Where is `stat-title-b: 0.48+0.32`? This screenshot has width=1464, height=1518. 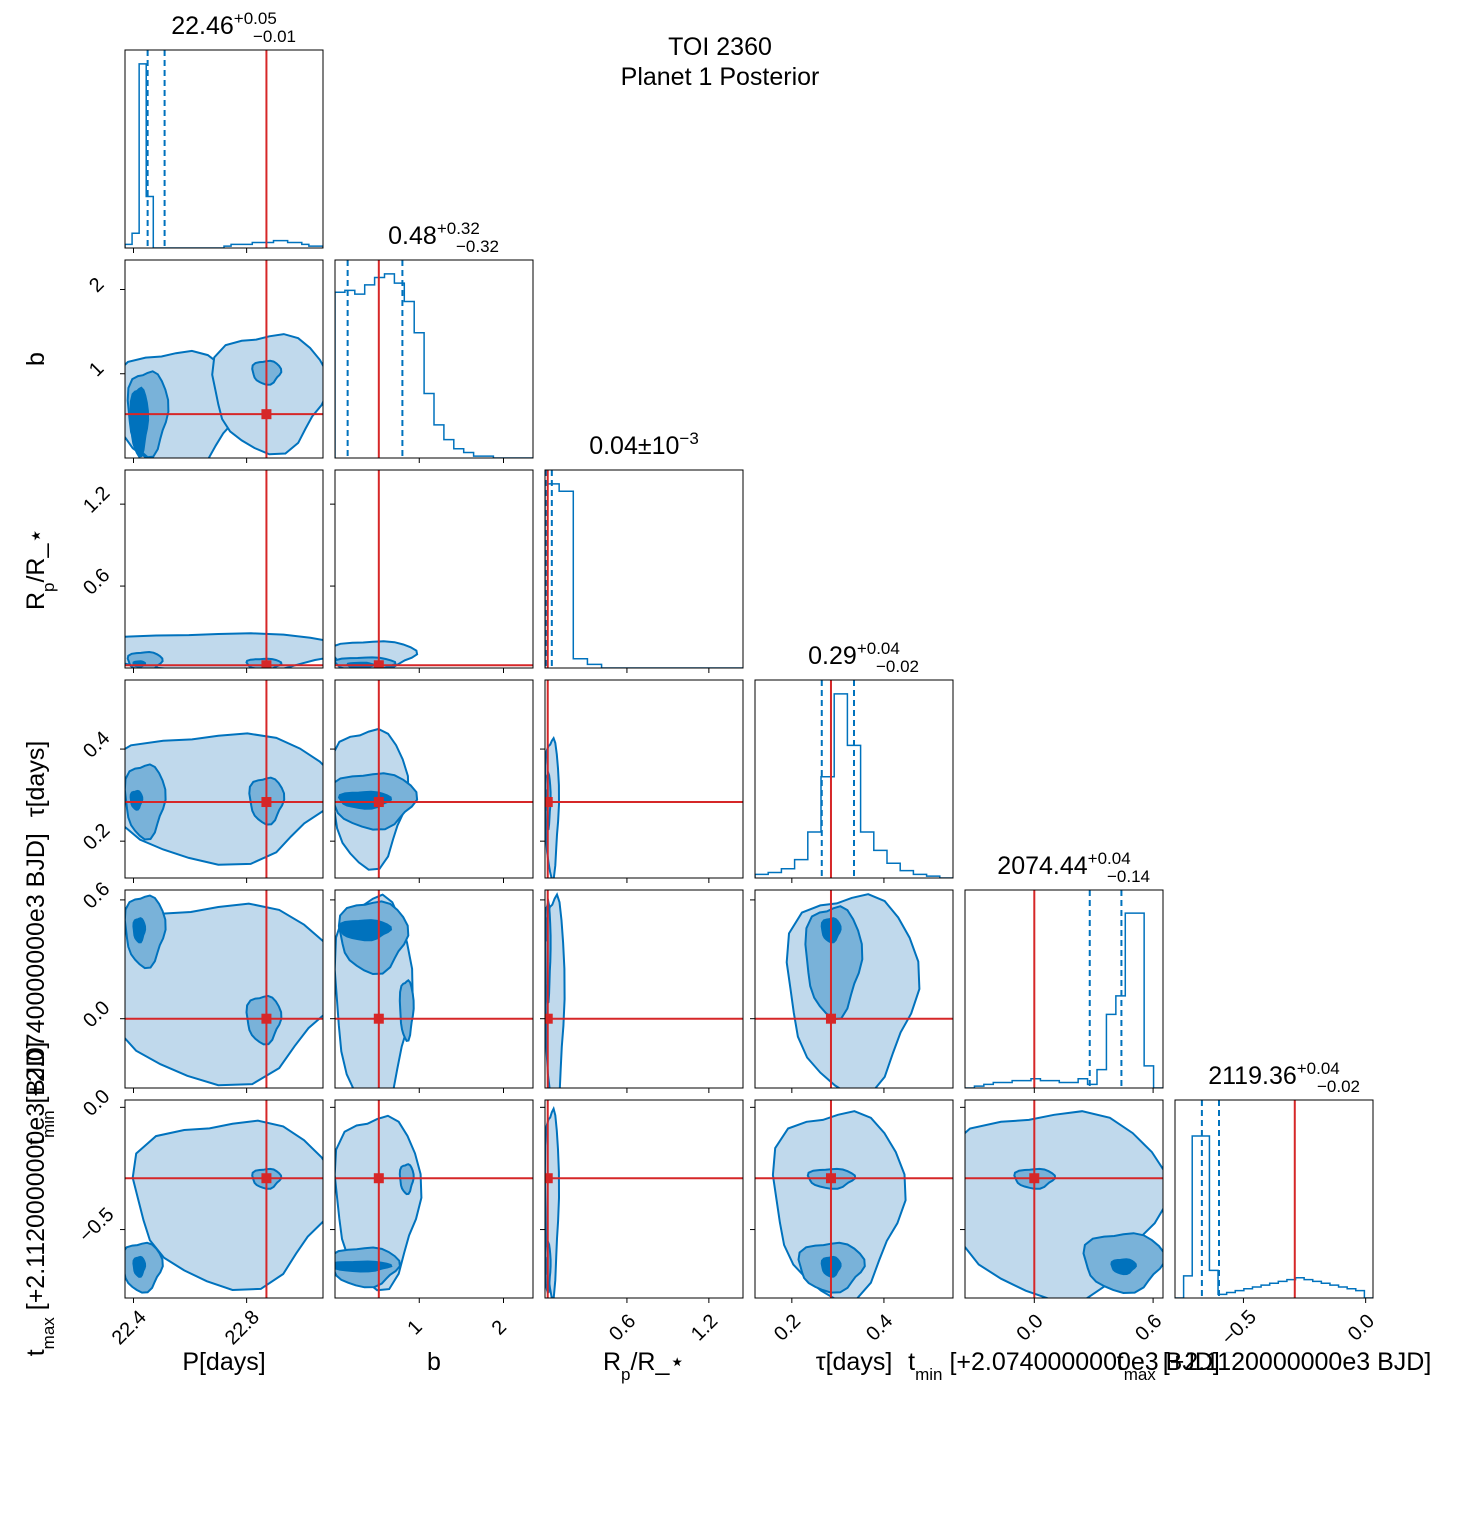 stat-title-b: 0.48+0.32 is located at coordinates (434, 234).